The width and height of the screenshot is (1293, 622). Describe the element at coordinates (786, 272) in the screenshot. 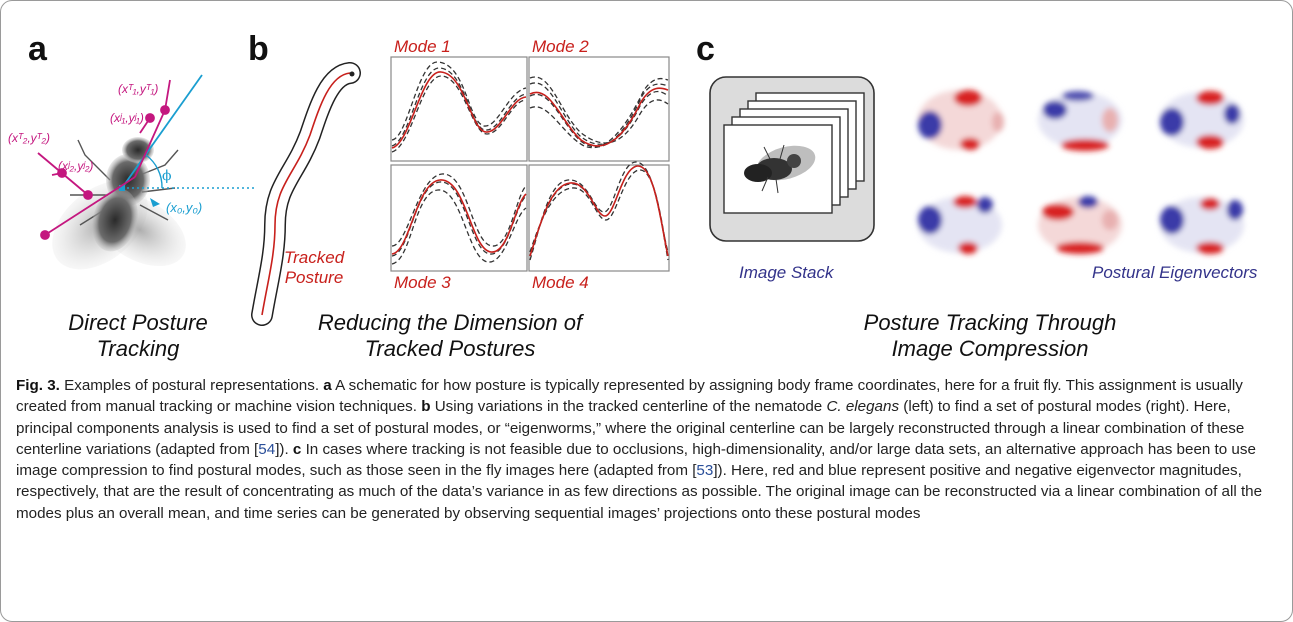

I see `image-stack-label: Image Stack` at that location.